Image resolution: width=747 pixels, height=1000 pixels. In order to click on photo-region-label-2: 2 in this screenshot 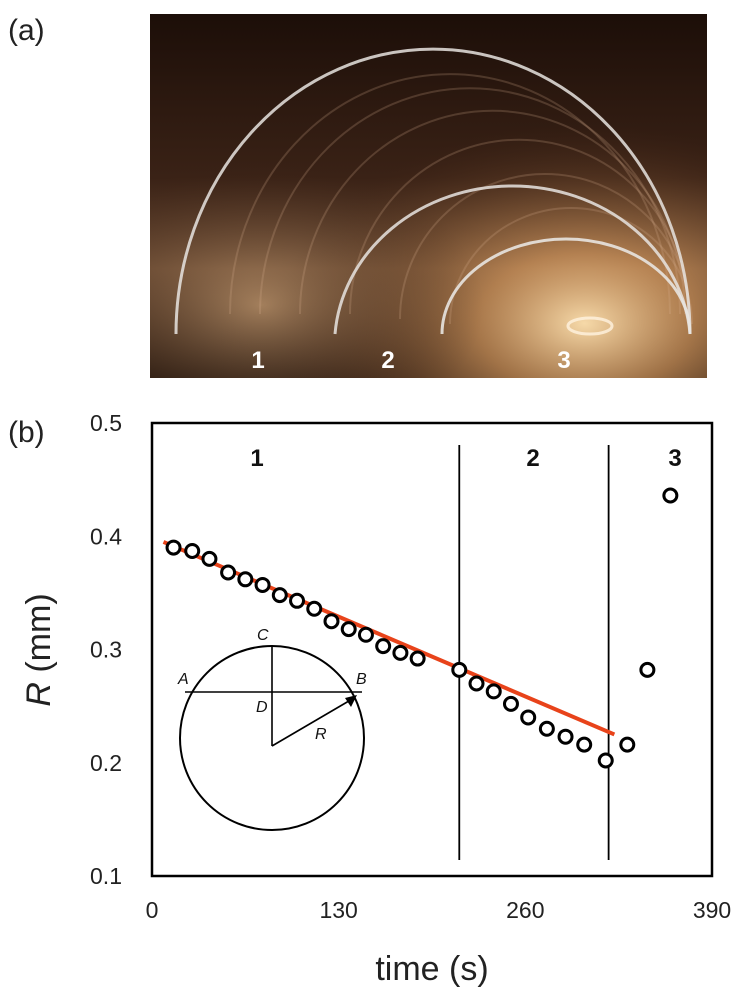, I will do `click(387, 360)`.